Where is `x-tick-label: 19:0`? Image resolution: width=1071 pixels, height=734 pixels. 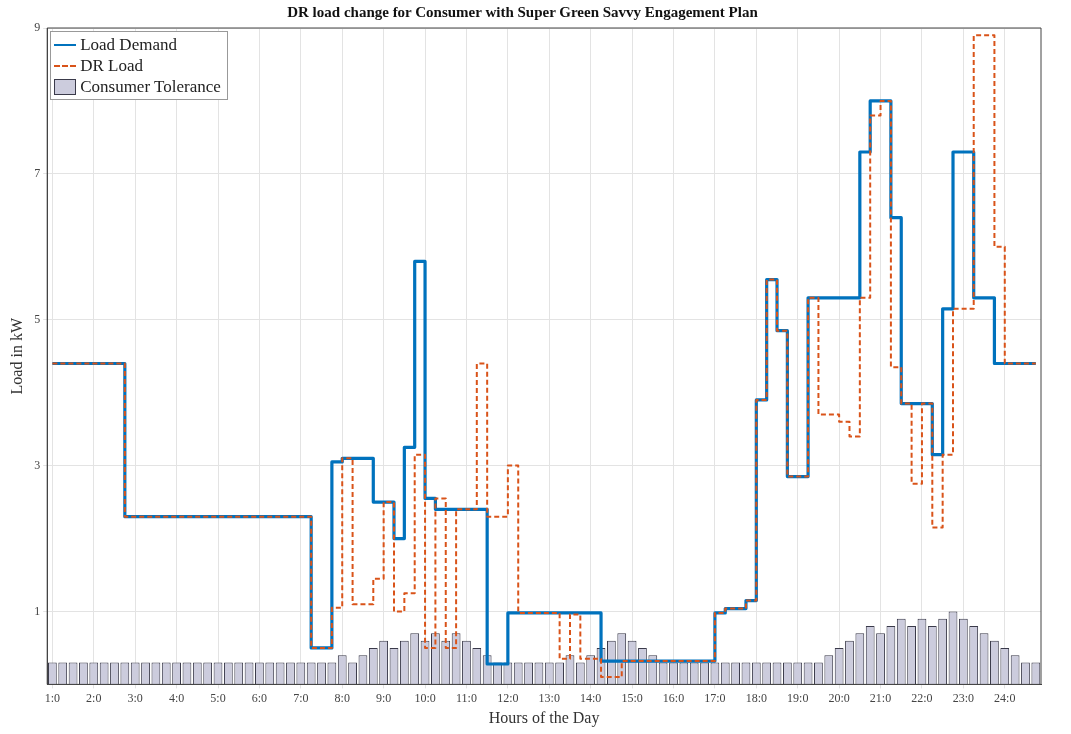
x-tick-label: 19:0 is located at coordinates (798, 697).